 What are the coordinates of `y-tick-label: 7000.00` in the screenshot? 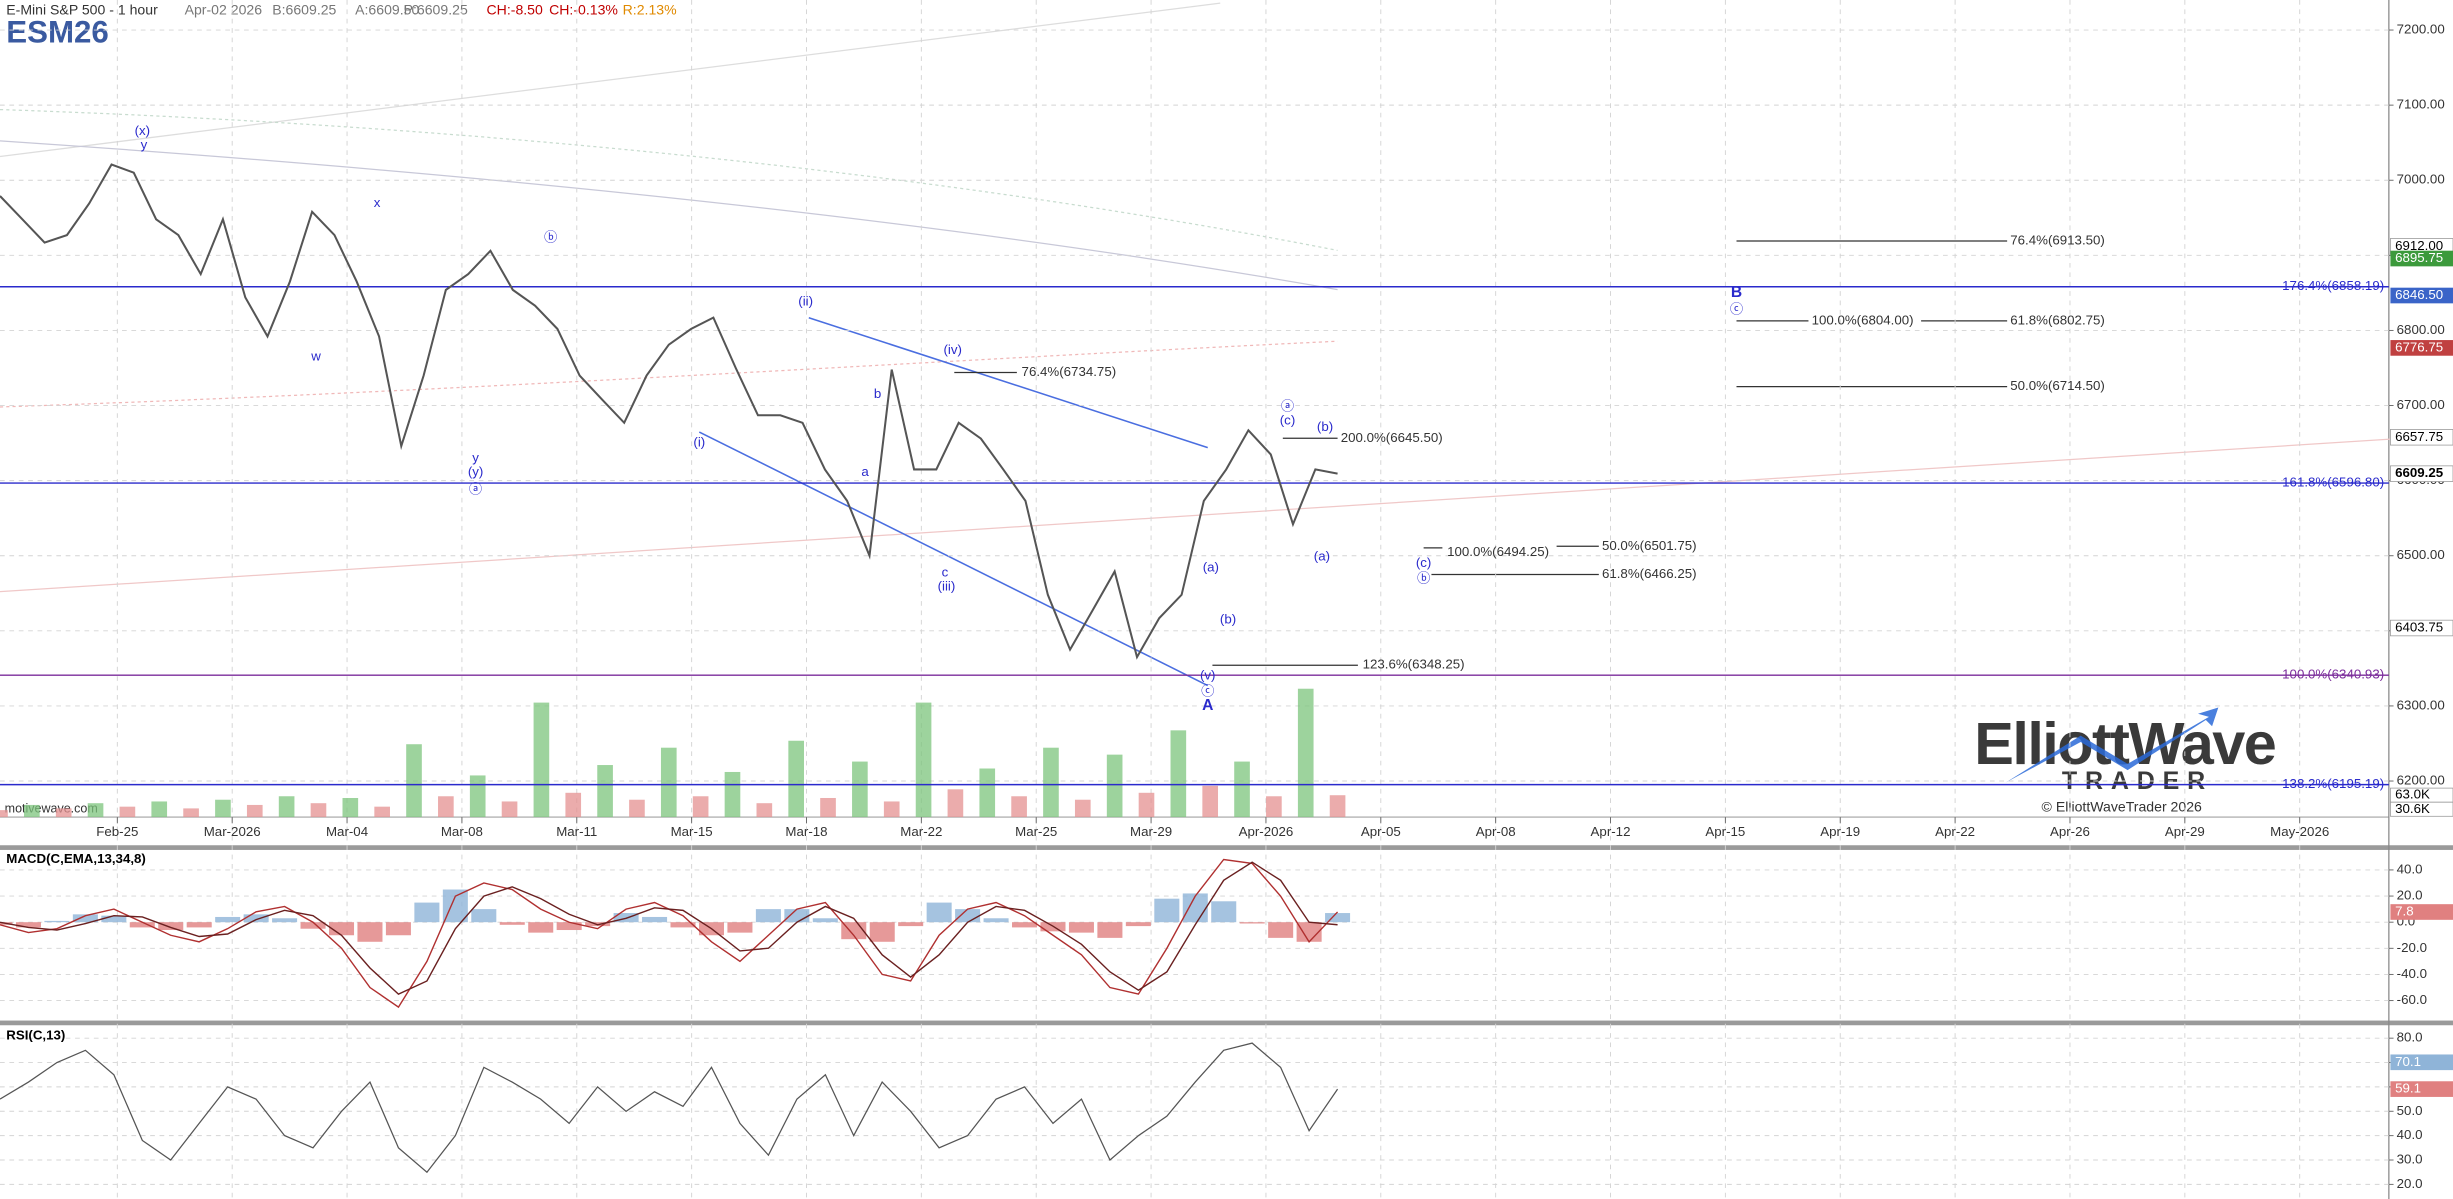 It's located at (2421, 179).